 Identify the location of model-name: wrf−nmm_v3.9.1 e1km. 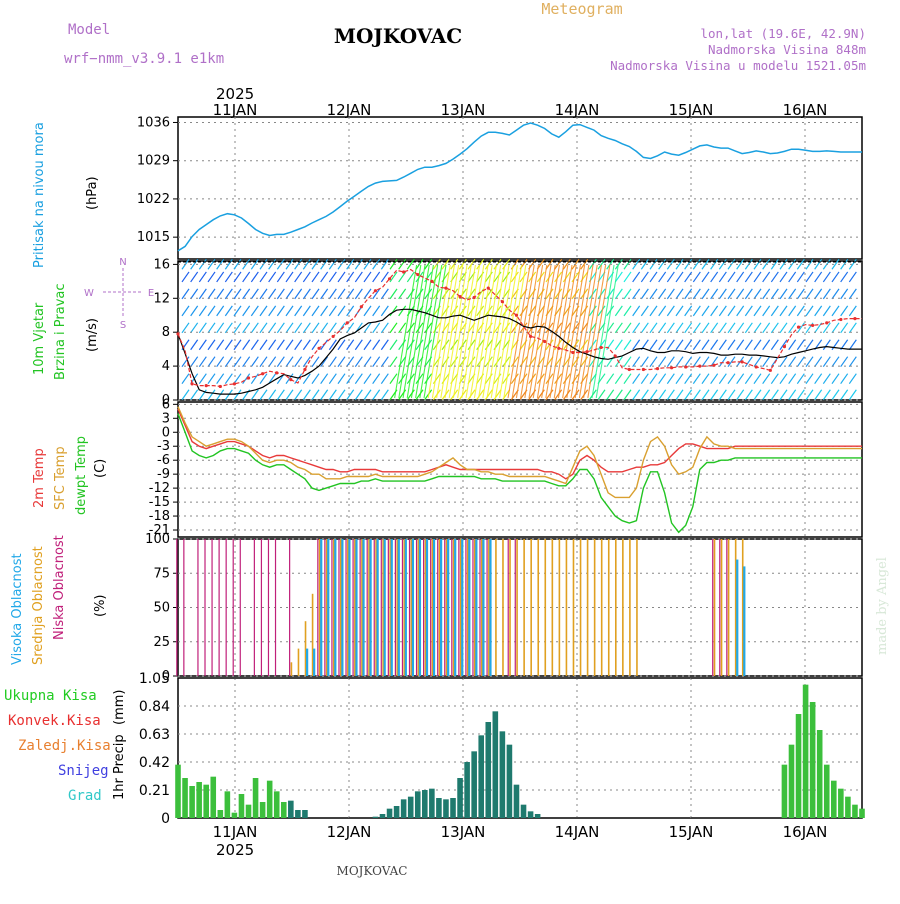
(144, 59).